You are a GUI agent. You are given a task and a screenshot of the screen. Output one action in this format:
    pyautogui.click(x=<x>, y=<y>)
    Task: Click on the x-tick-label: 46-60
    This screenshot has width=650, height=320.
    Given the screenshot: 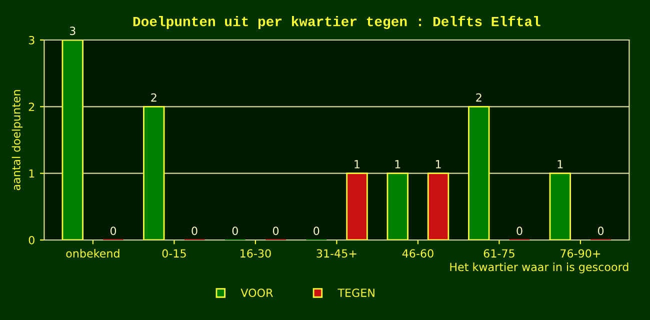 What is the action you would take?
    pyautogui.click(x=418, y=253)
    